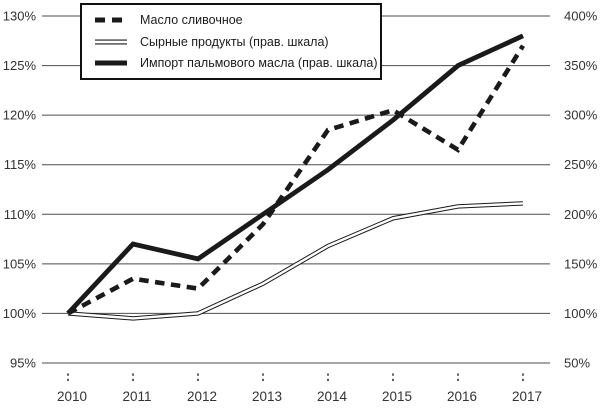 This screenshot has height=410, width=600. Describe the element at coordinates (581, 263) in the screenshot. I see `y-axis-right-tick-label: 150%` at that location.